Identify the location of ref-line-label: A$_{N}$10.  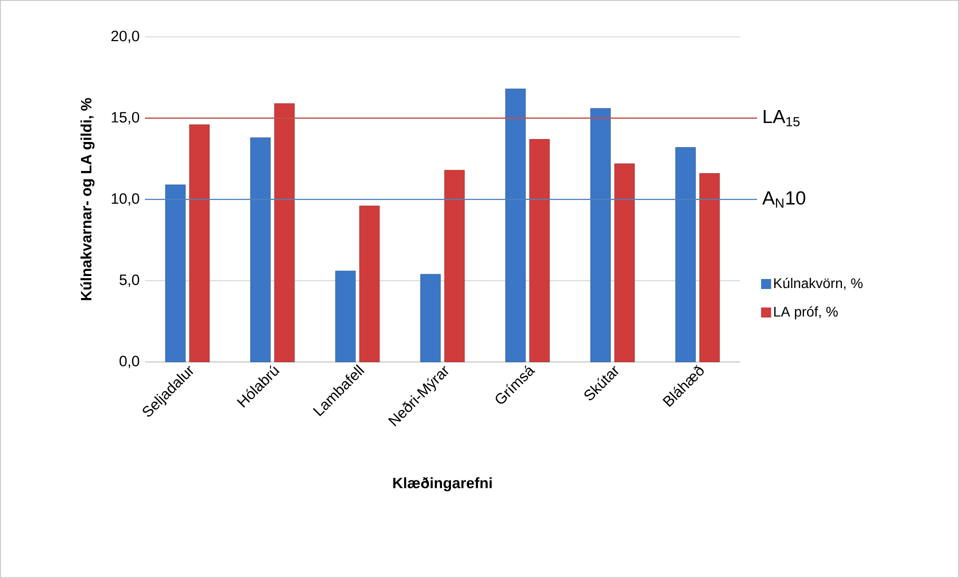
(784, 199).